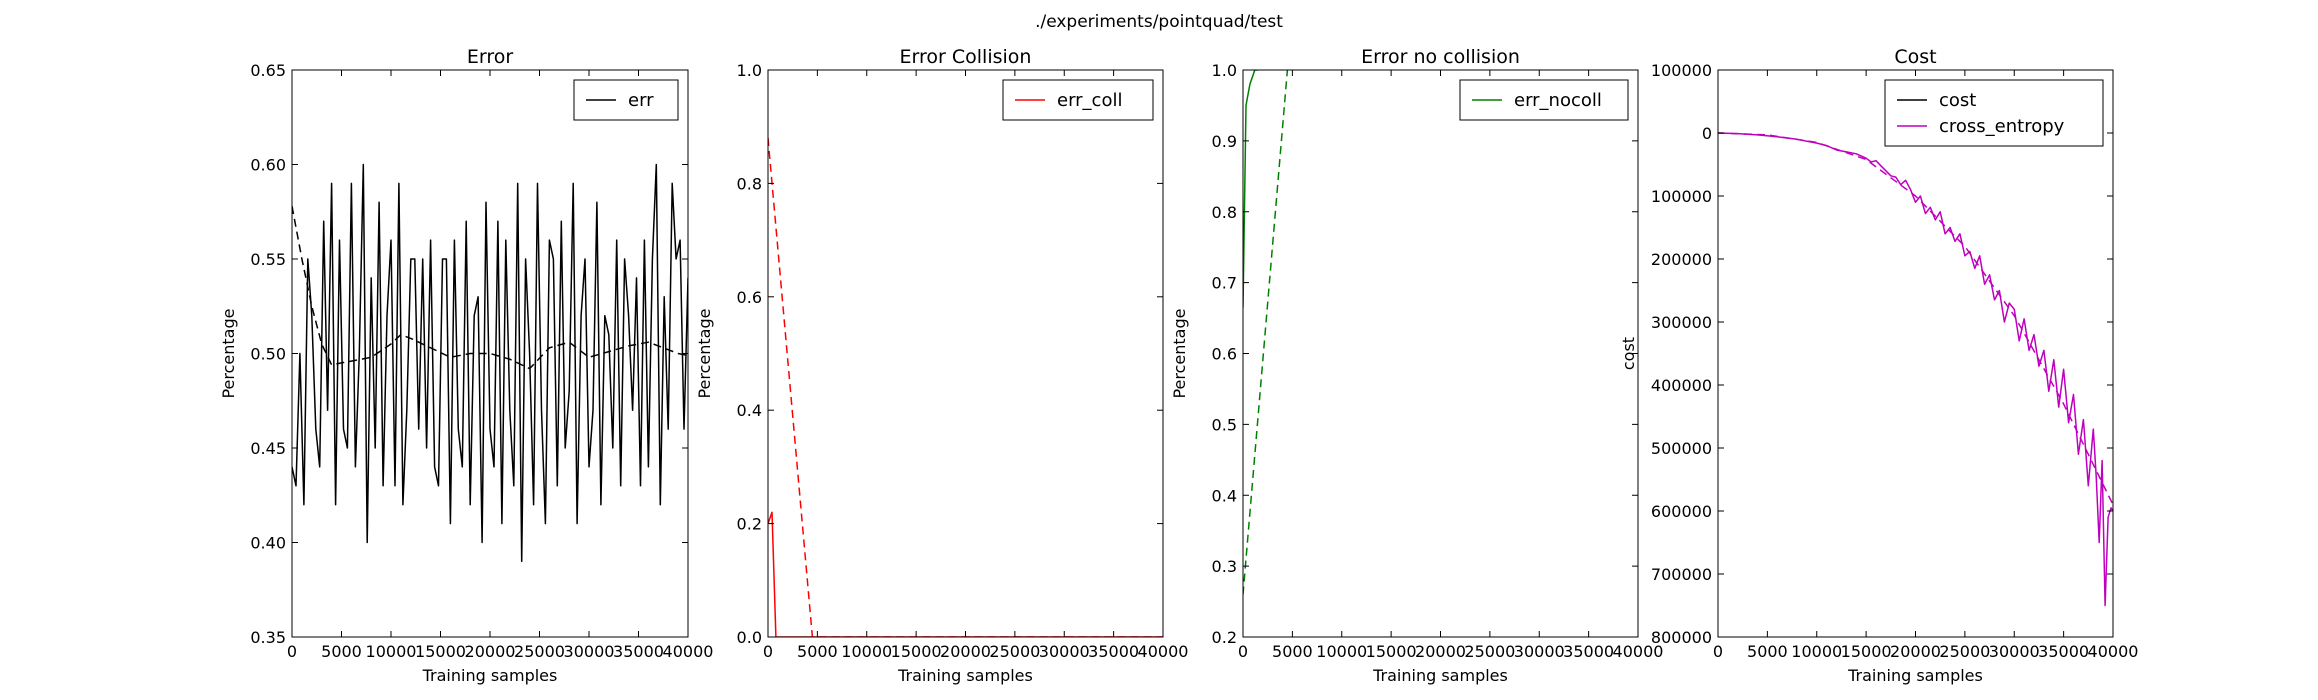  Describe the element at coordinates (1224, 141) in the screenshot. I see `y-tick-label: 0.9` at that location.